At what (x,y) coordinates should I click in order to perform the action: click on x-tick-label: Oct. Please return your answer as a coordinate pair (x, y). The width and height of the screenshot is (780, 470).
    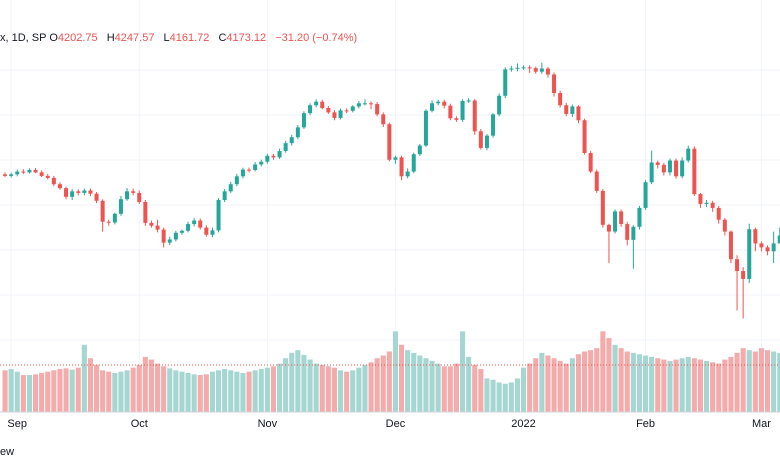
    Looking at the image, I should click on (139, 424).